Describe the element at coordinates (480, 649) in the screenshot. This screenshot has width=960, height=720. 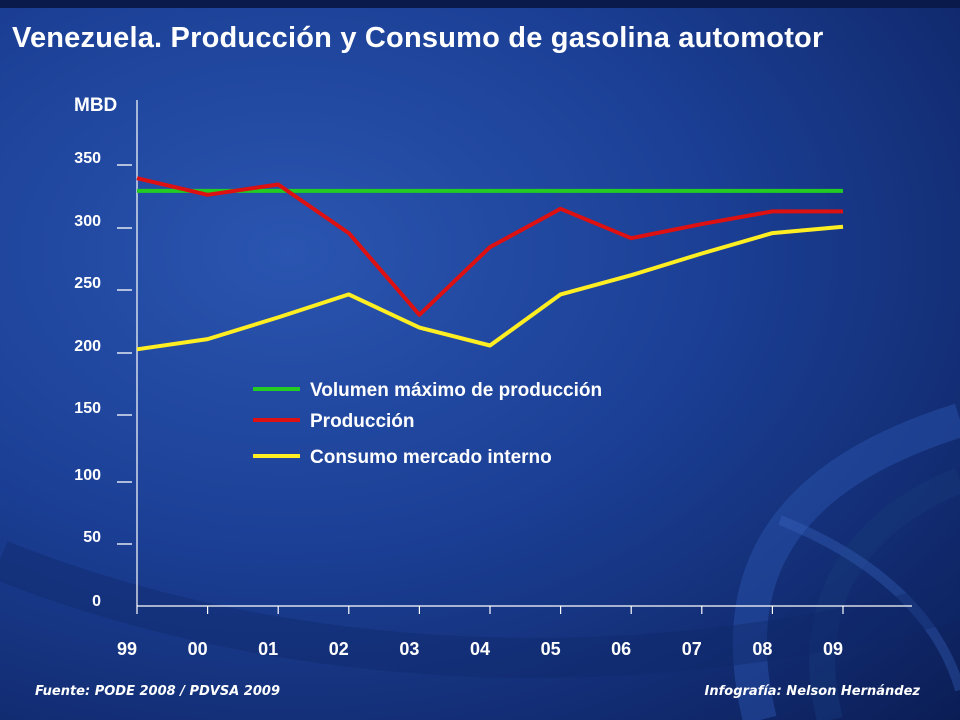
I see `x-tick-label: 04` at that location.